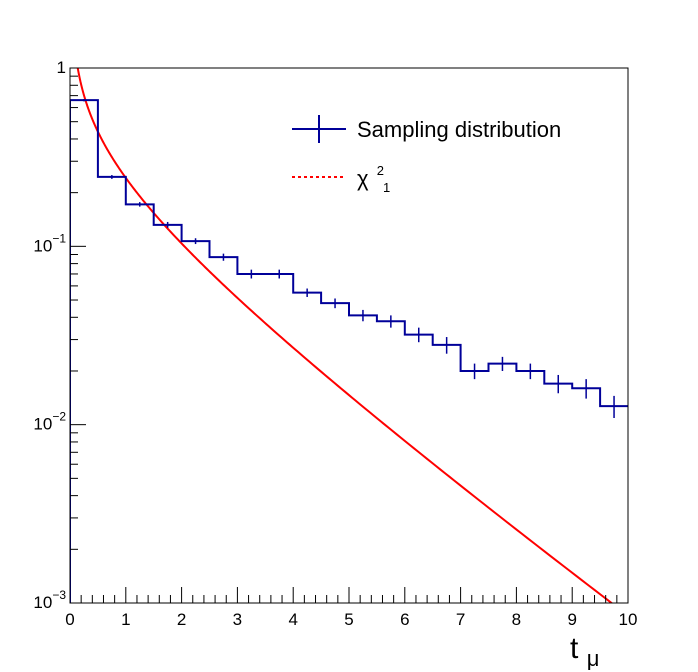 The width and height of the screenshot is (698, 672). I want to click on x-tick-label: 6, so click(404, 619).